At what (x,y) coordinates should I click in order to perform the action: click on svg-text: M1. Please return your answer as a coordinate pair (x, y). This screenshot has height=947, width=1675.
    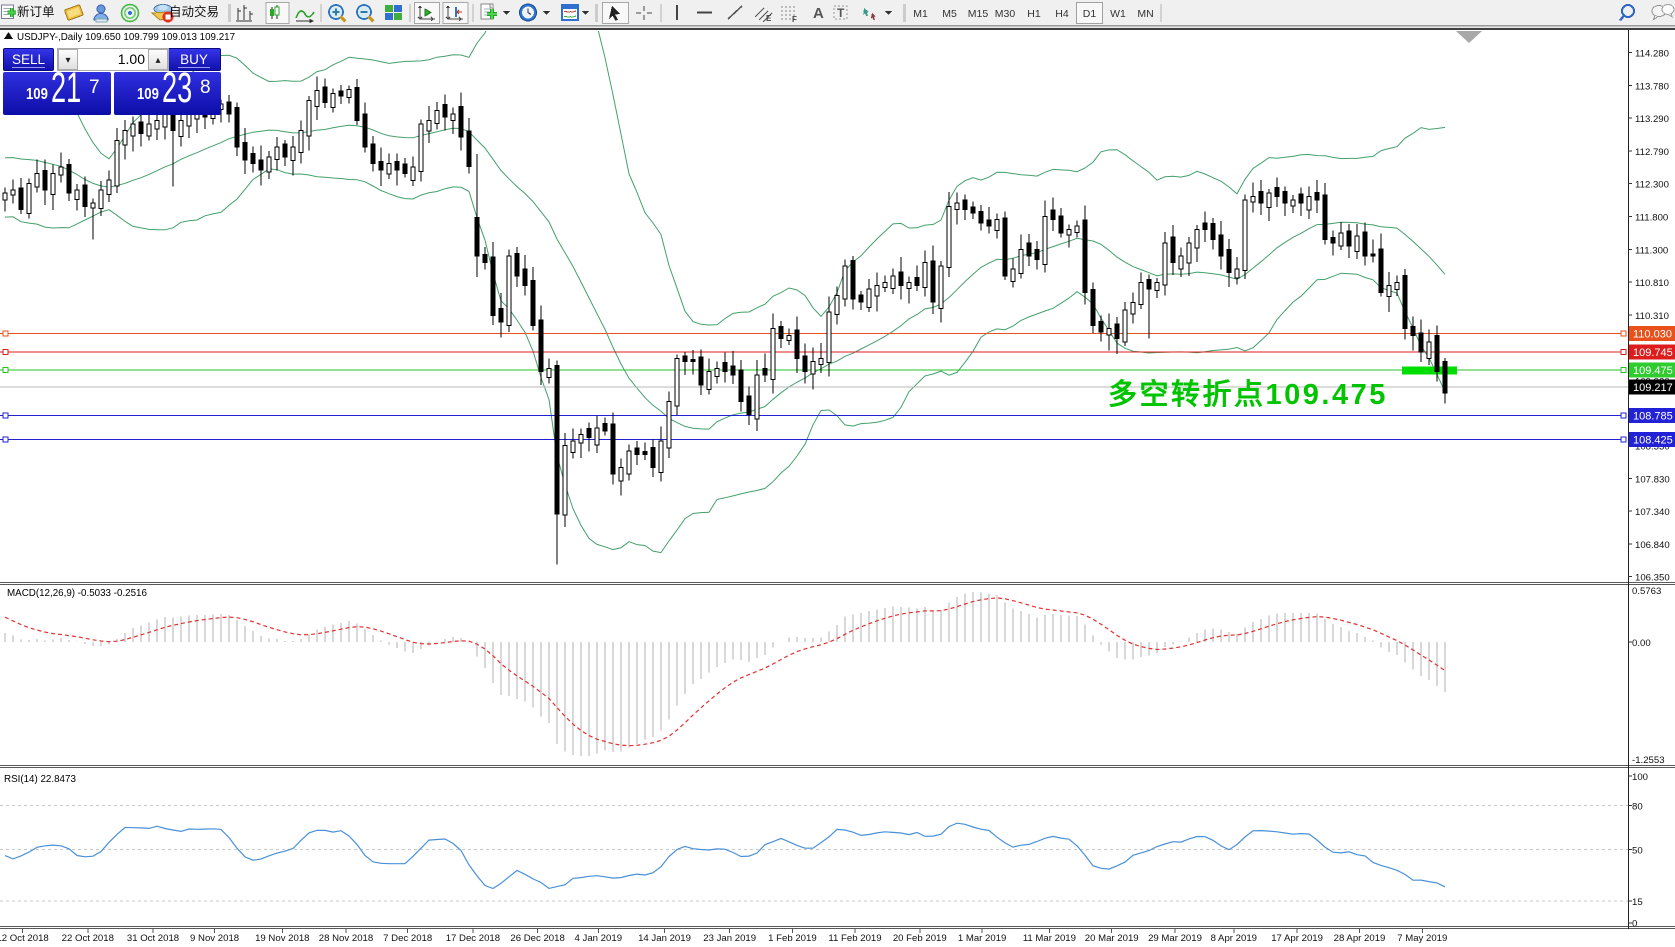
    Looking at the image, I should click on (920, 14).